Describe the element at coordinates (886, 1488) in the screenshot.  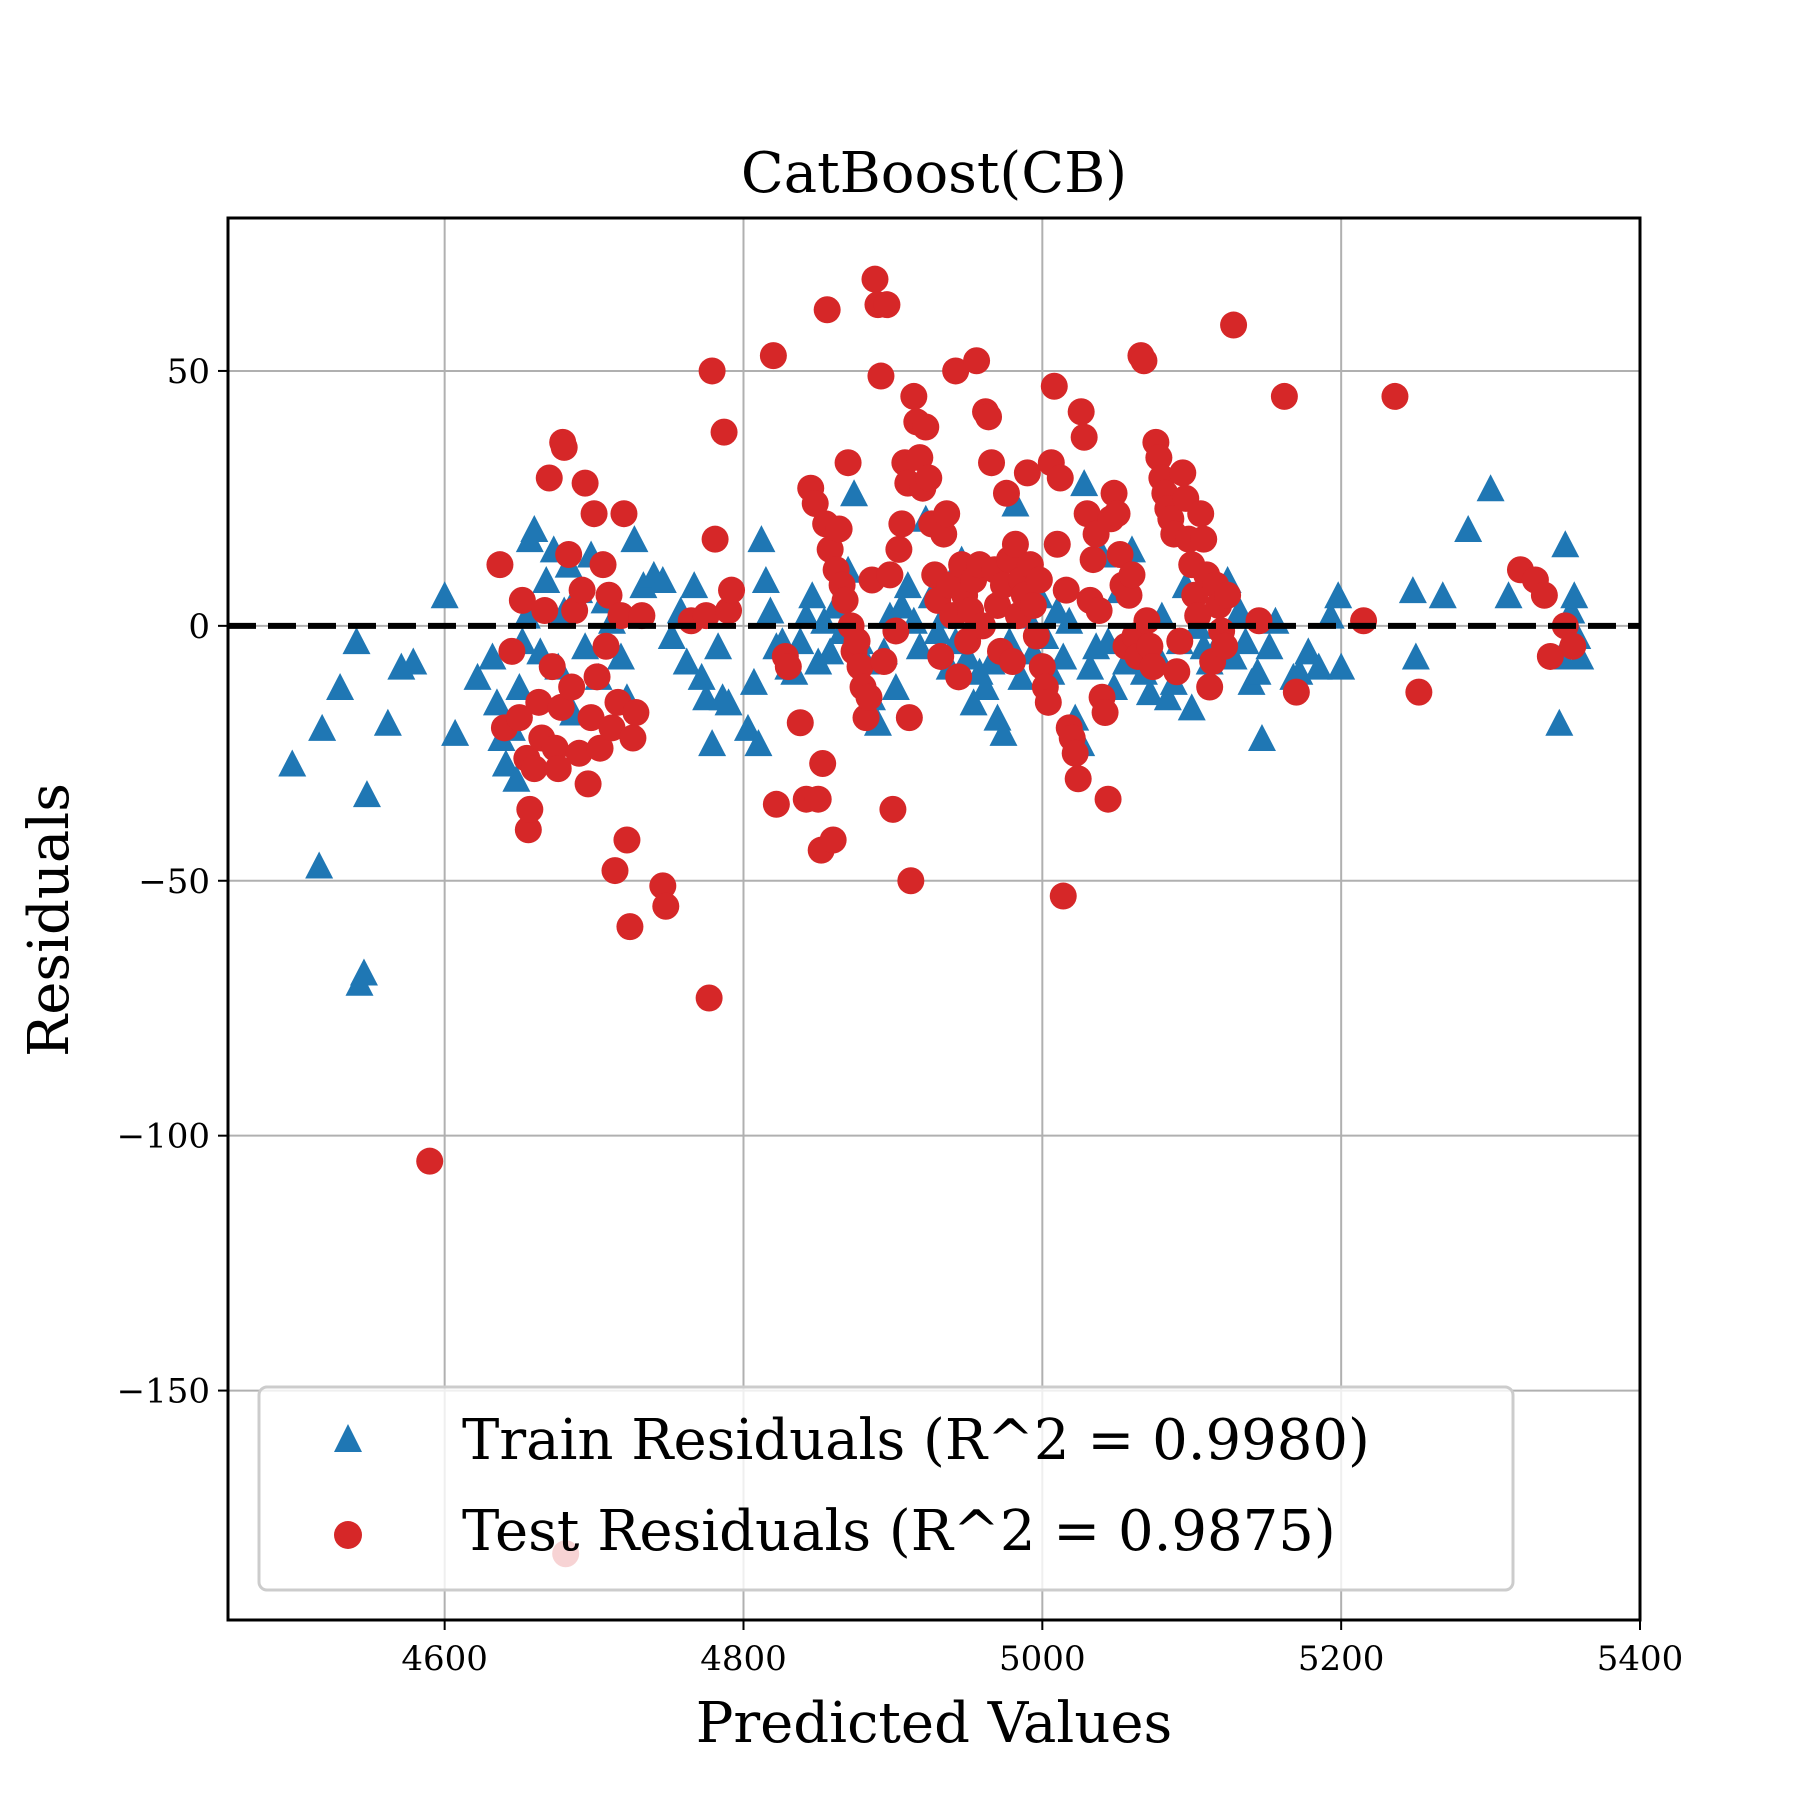
I see `legend-box` at that location.